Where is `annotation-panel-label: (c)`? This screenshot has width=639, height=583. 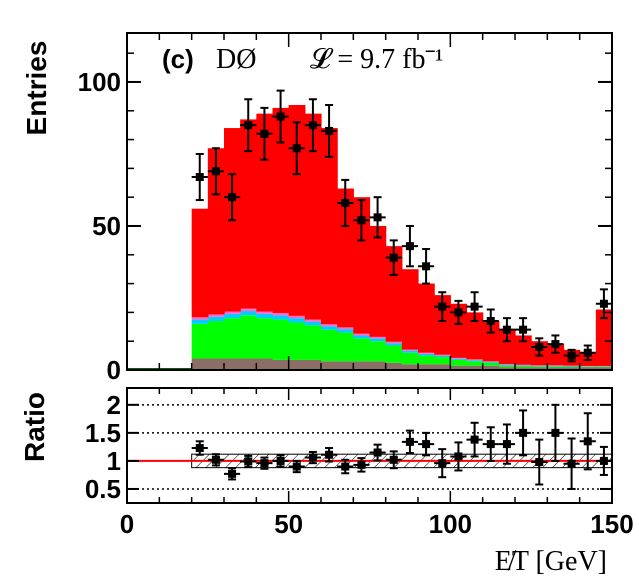
annotation-panel-label: (c) is located at coordinates (178, 59).